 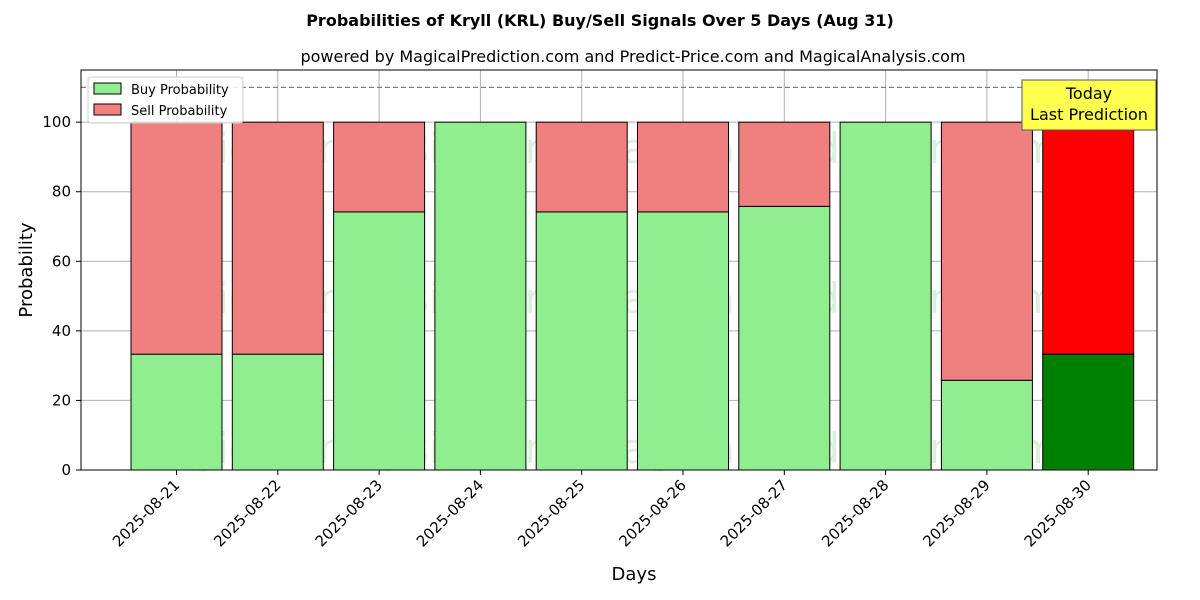 I want to click on x-axis-label: Days, so click(x=634, y=574).